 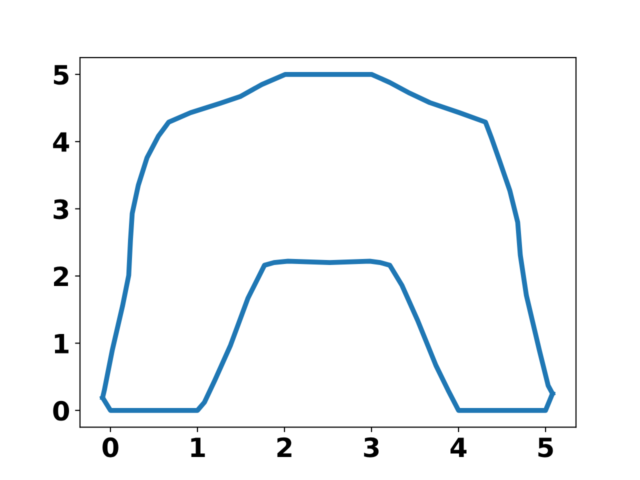 What do you see at coordinates (61, 142) in the screenshot?
I see `y-tick-label: 4` at bounding box center [61, 142].